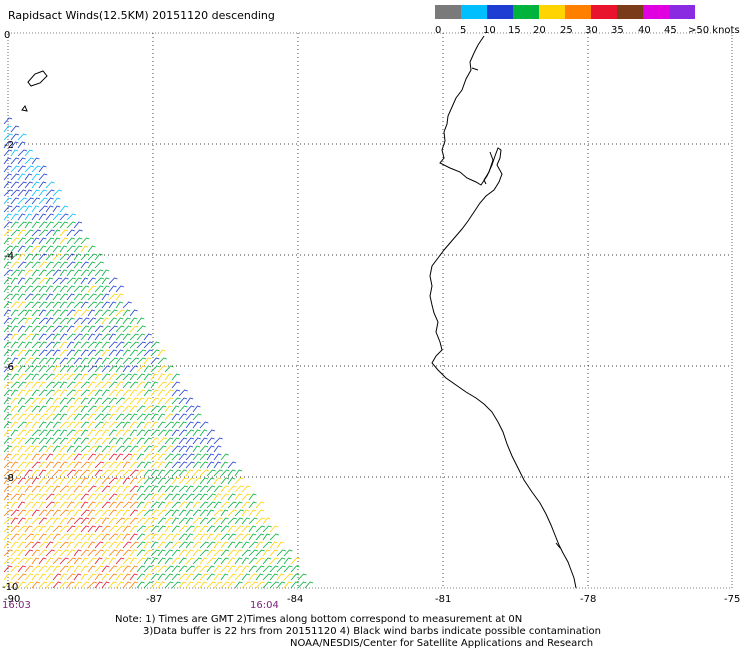  What do you see at coordinates (539, 30) in the screenshot?
I see `colorbar-label: 20` at bounding box center [539, 30].